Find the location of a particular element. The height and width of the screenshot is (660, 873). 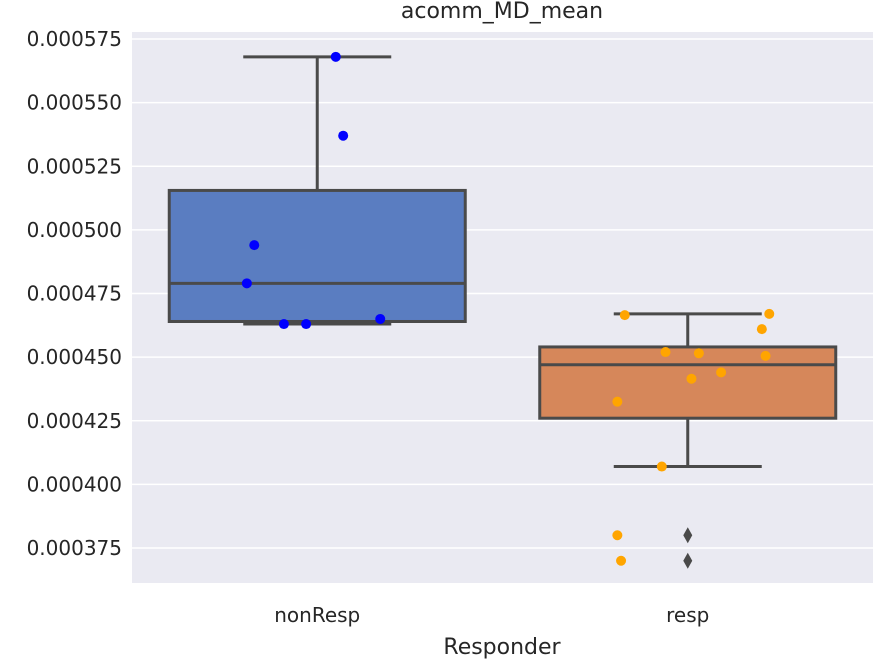

y-tick-label: 0.000375 is located at coordinates (74, 548).